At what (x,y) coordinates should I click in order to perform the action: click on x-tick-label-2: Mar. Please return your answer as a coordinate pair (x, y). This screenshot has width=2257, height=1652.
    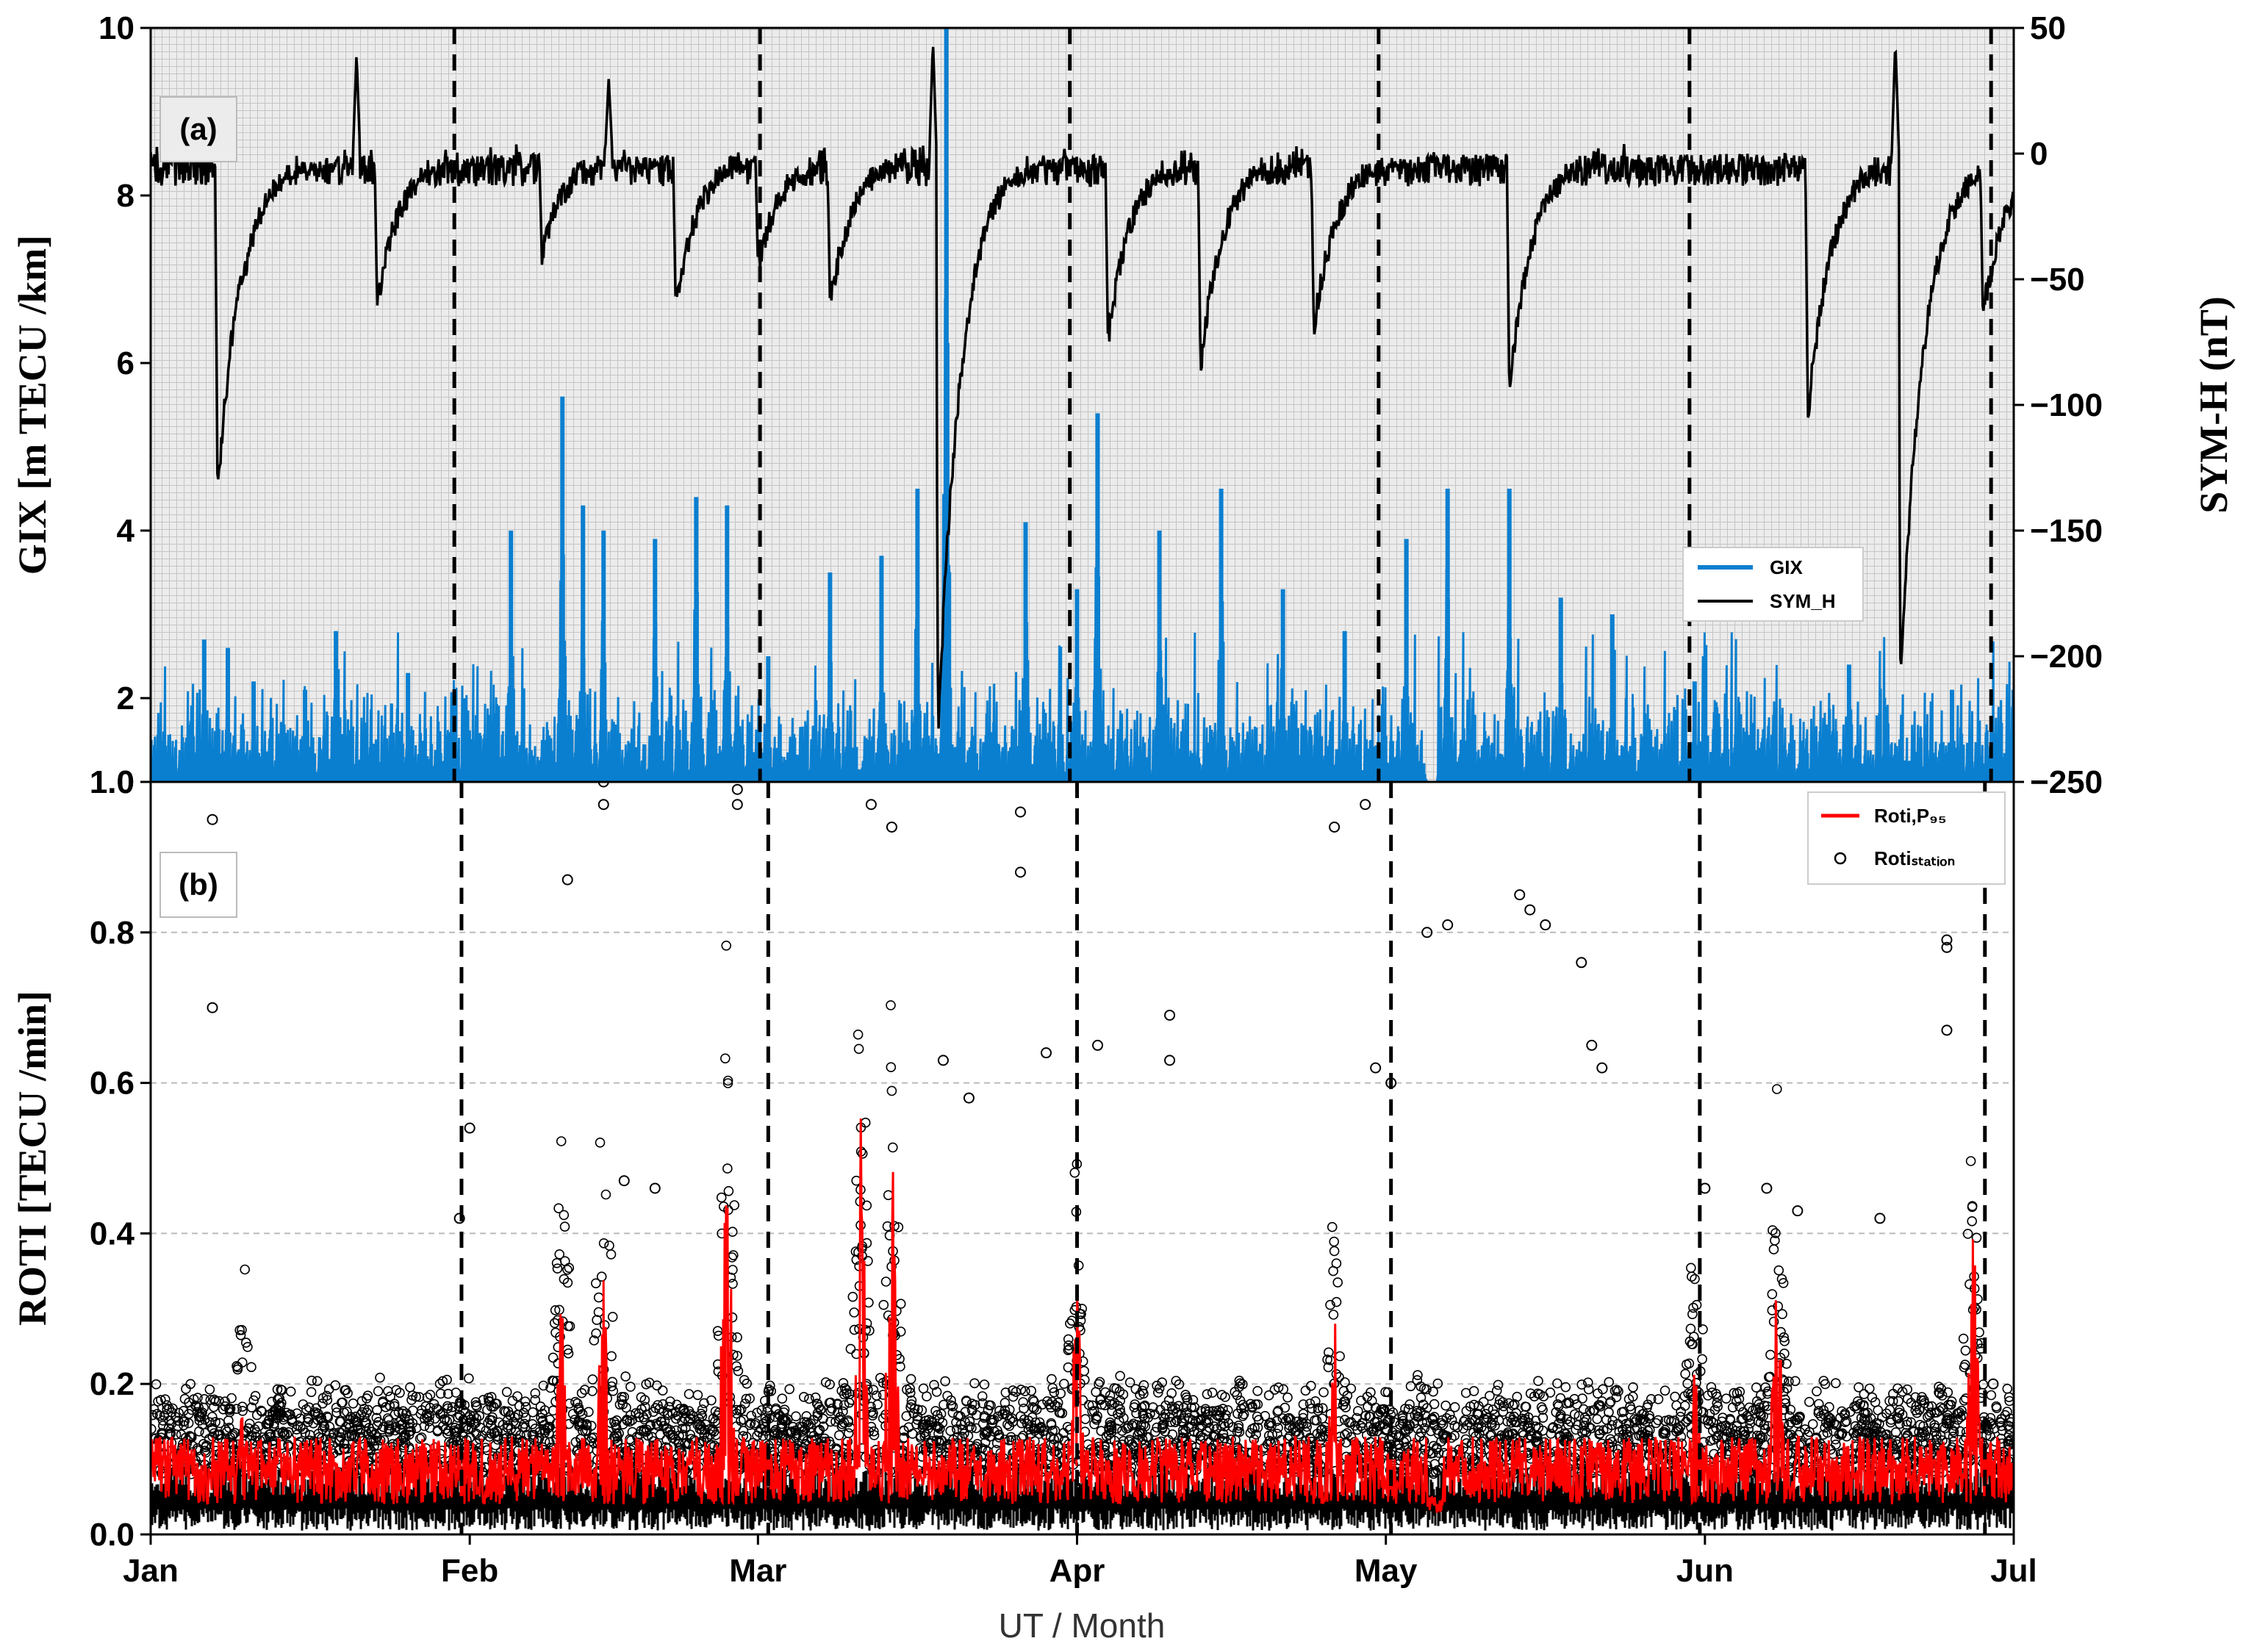
    Looking at the image, I should click on (757, 1571).